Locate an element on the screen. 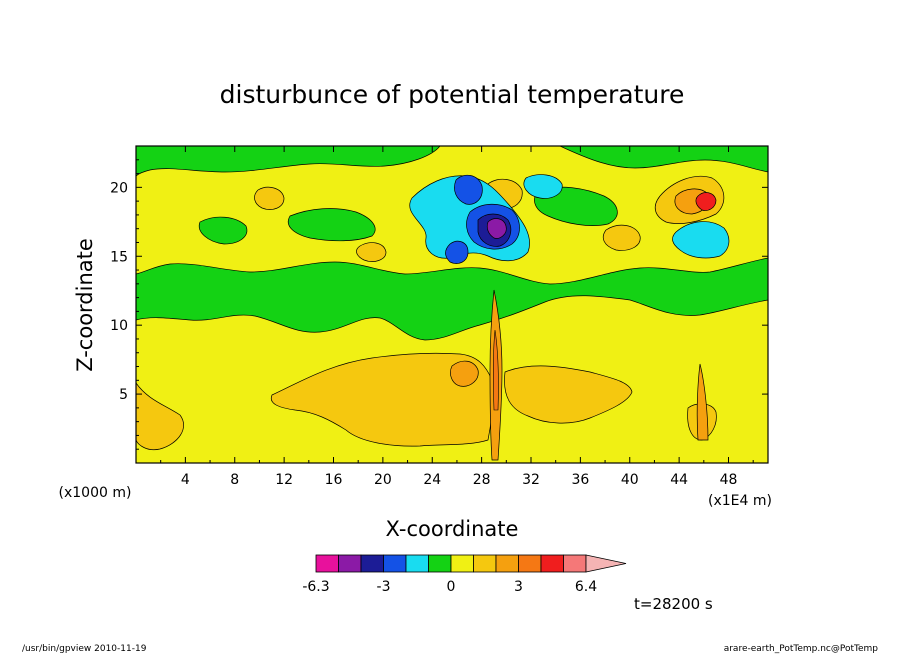 This screenshot has height=654, width=904. orange-region-lower-left is located at coordinates (160, 416).